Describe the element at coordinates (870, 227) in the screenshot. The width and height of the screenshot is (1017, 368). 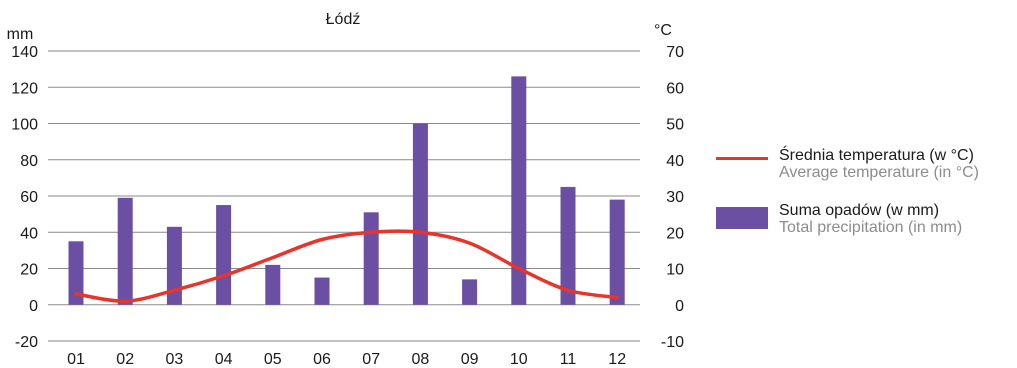
I see `legend-precipitation-label-en: Total precipitation (in mm)` at that location.